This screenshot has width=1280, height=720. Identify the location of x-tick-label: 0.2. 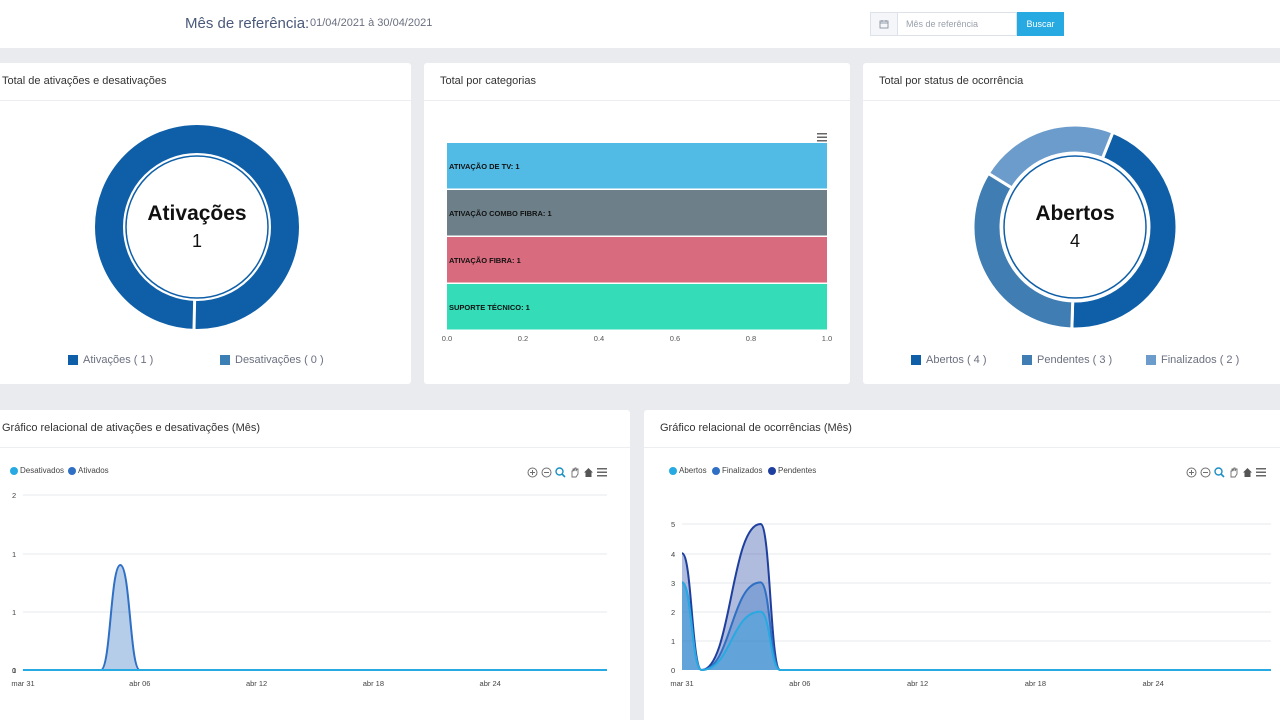
(523, 338).